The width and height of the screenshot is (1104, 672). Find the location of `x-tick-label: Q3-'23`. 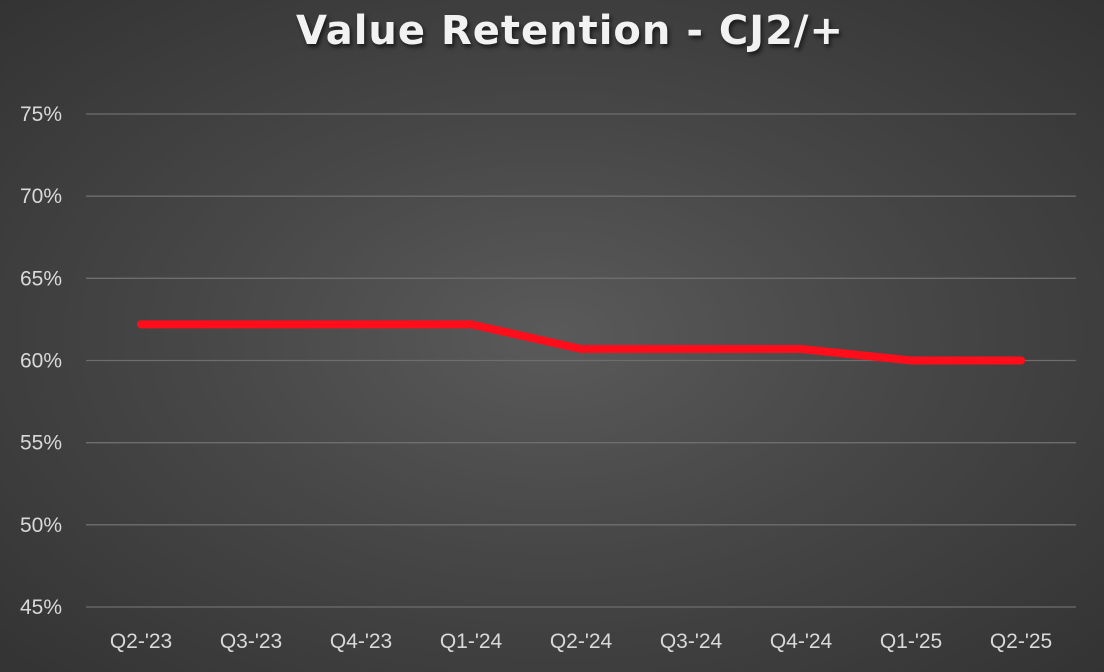

x-tick-label: Q3-'23 is located at coordinates (251, 641).